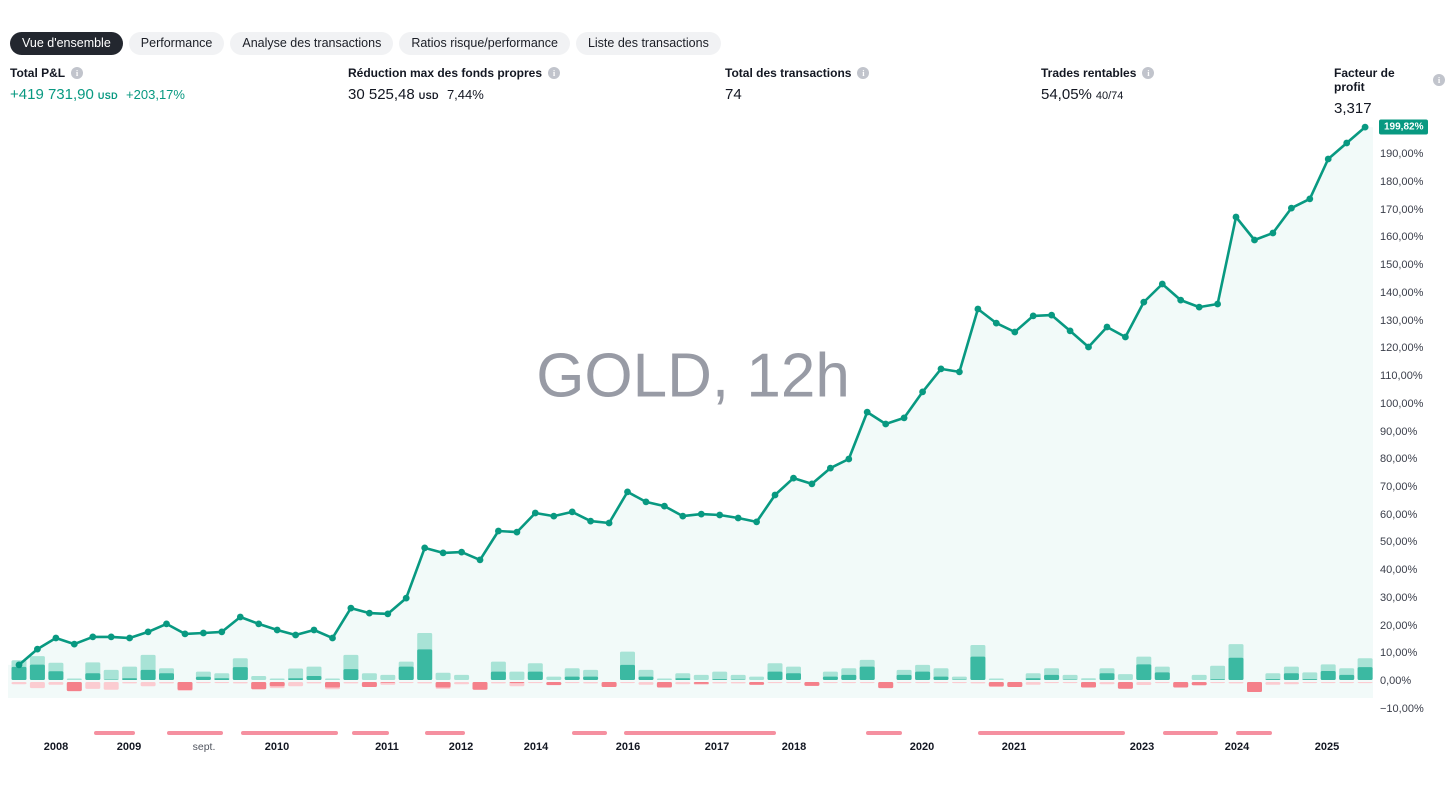  I want to click on symbol-watermark: GOLD, 12h, so click(693, 376).